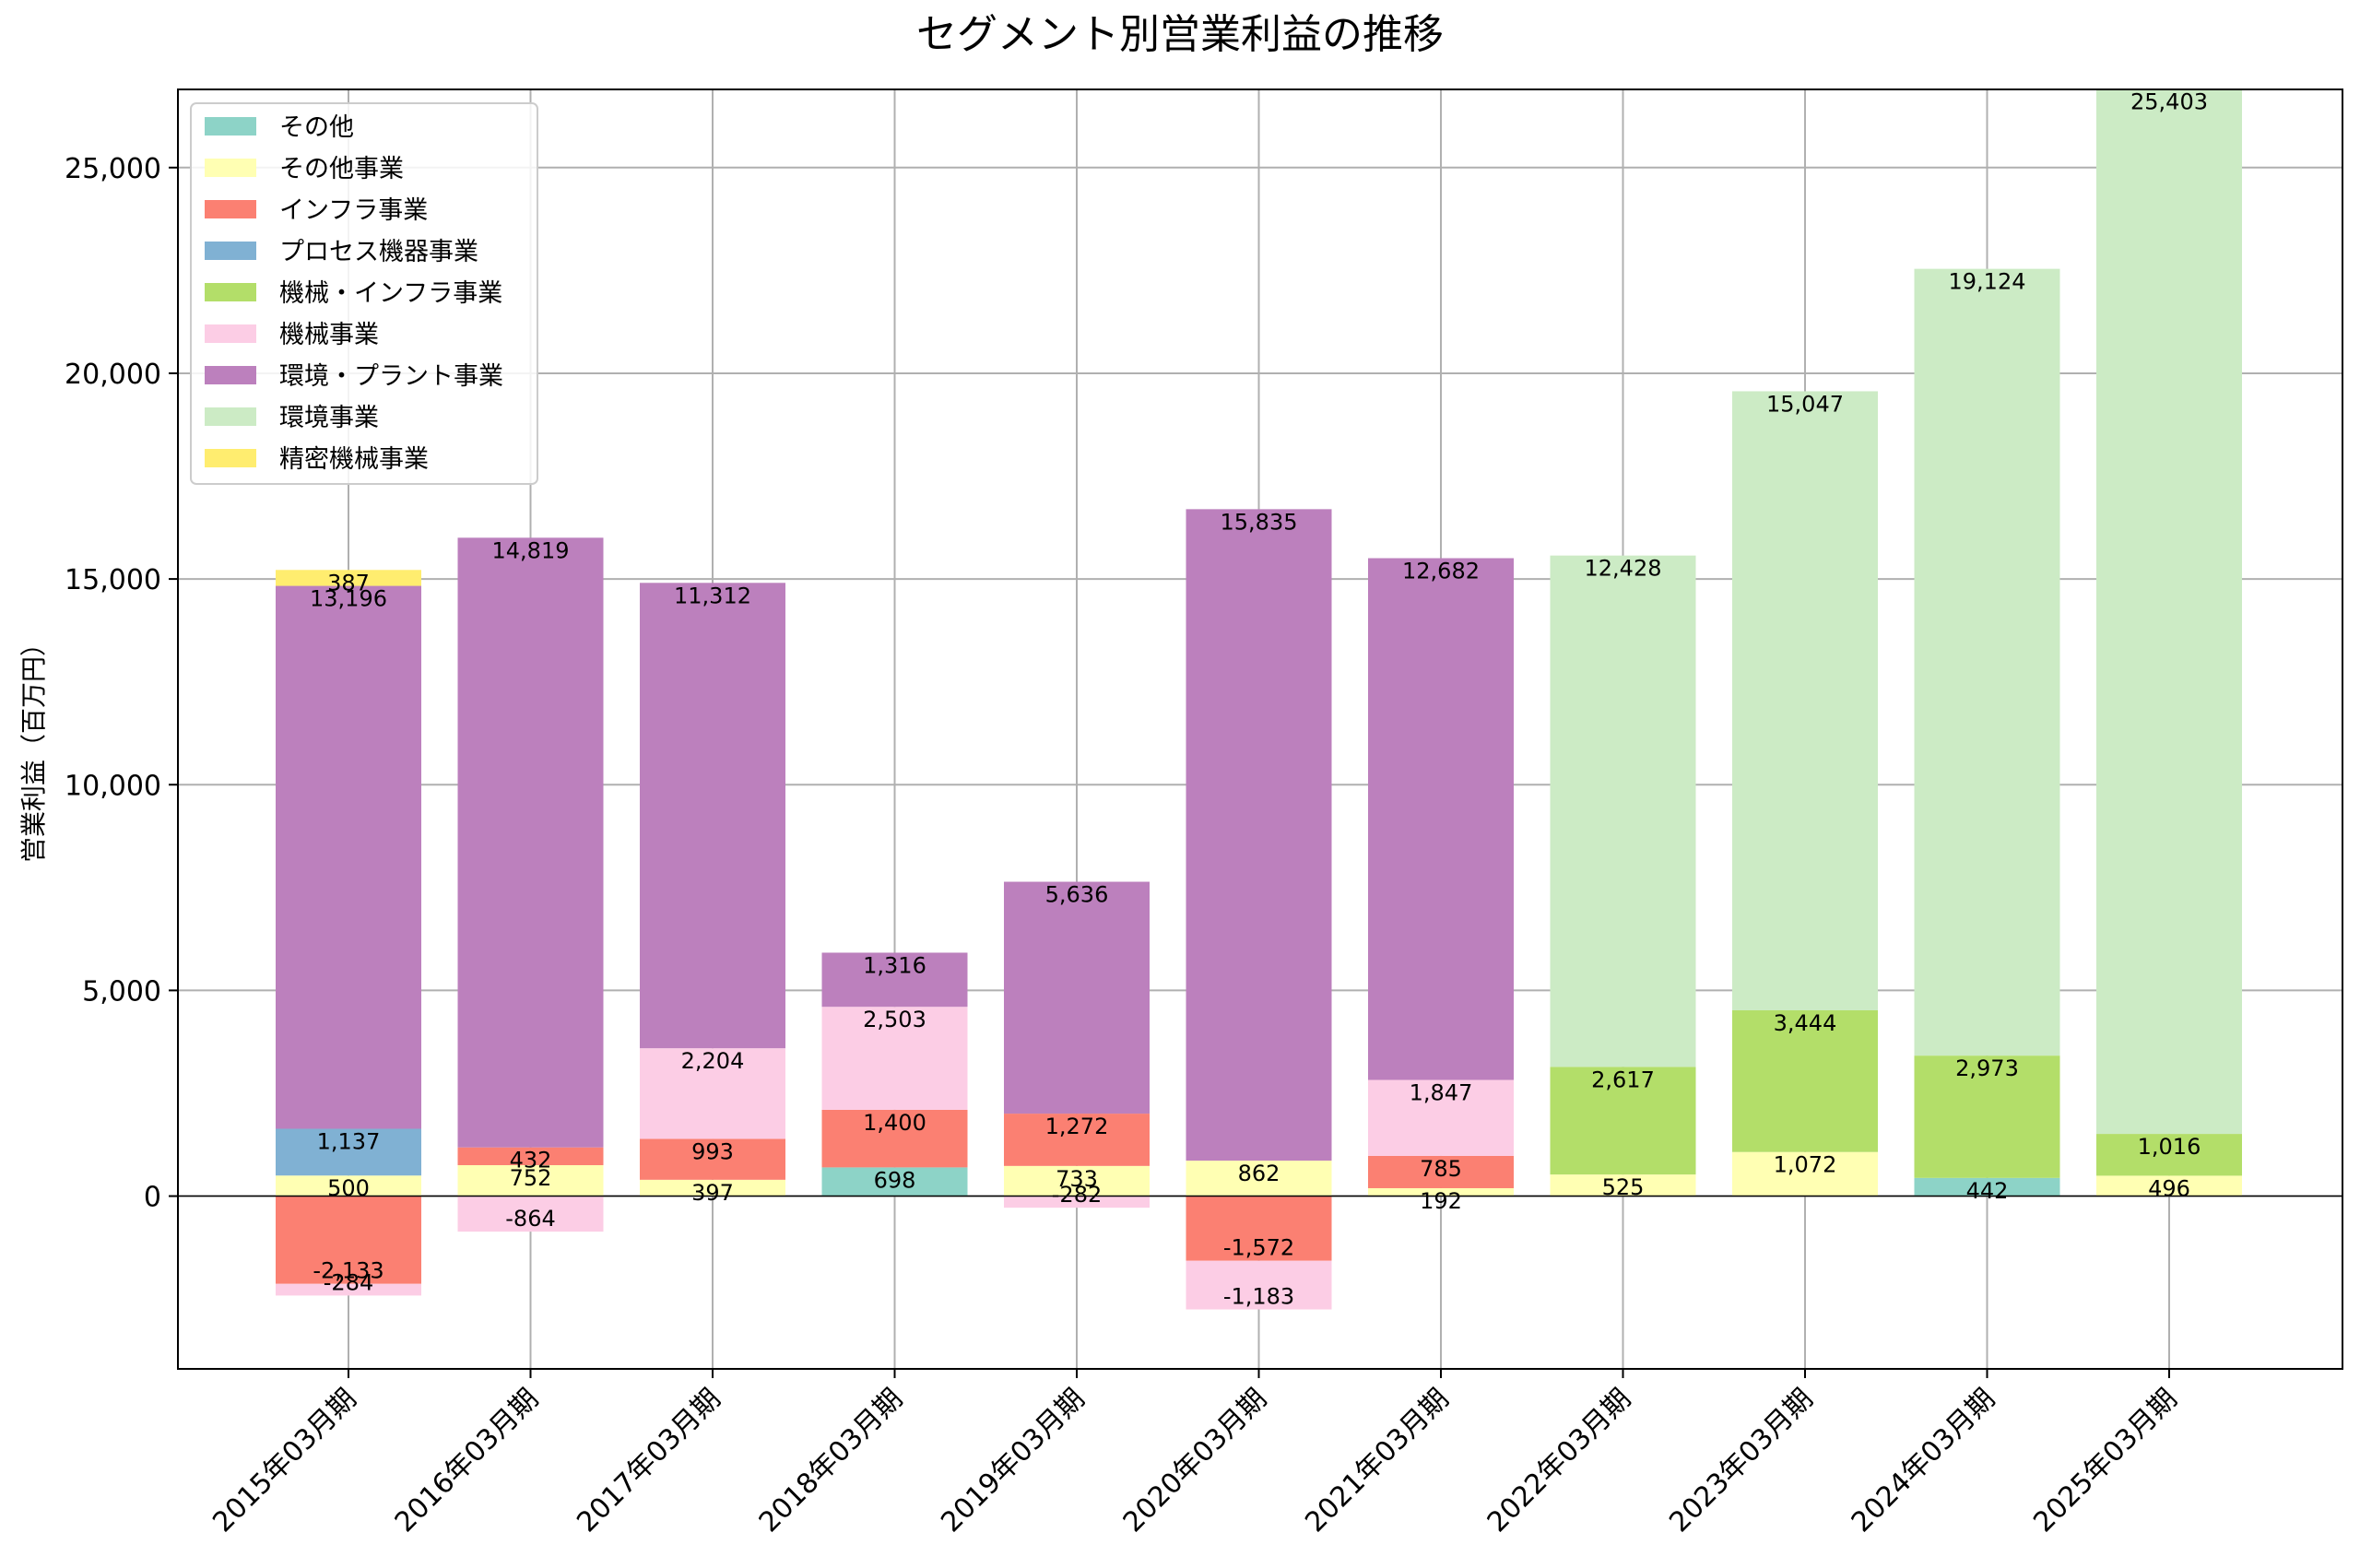 This screenshot has height=1568, width=2360. I want to click on x-tick-label: 2015年03月期, so click(284, 1461).